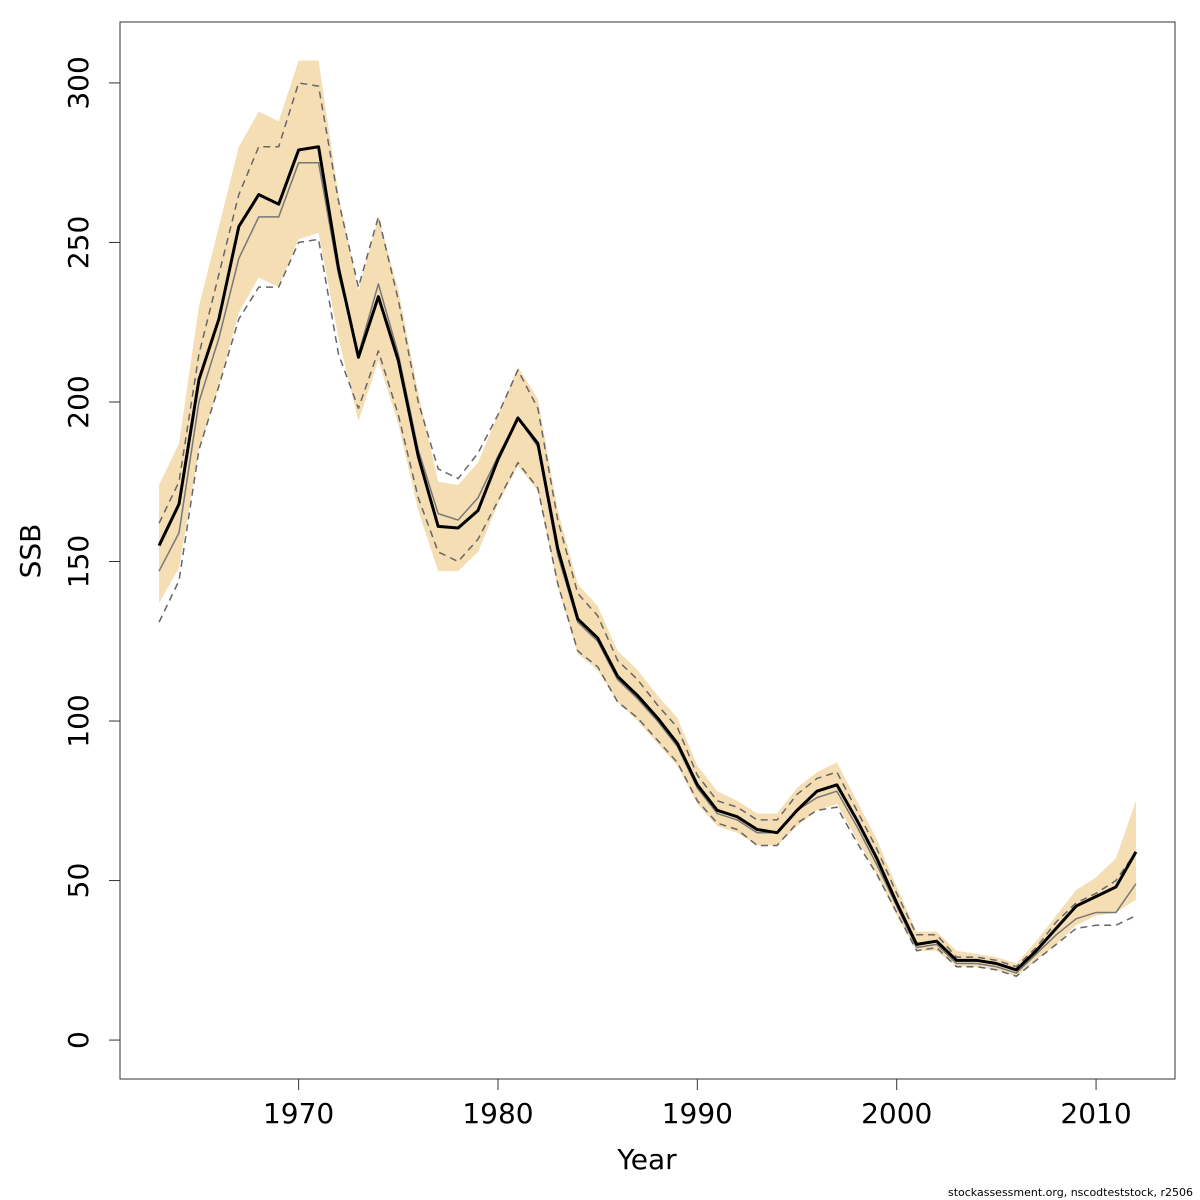  I want to click on x-axis-title: Year, so click(646, 1159).